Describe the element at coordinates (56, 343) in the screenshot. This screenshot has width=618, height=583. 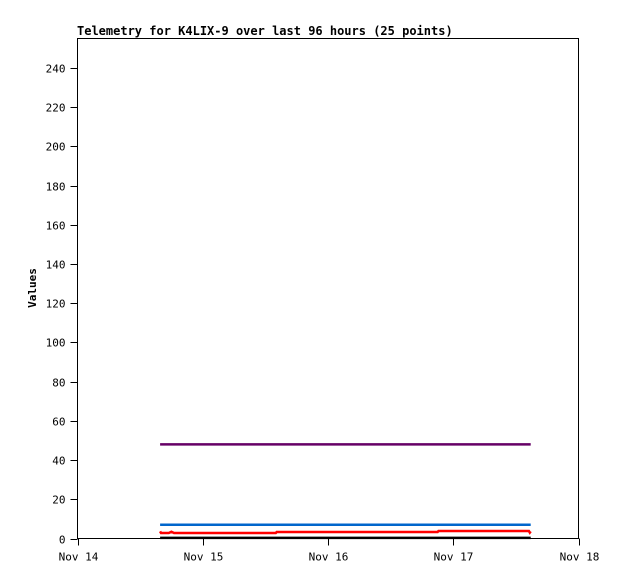
I see `y-tick-label: 100` at that location.